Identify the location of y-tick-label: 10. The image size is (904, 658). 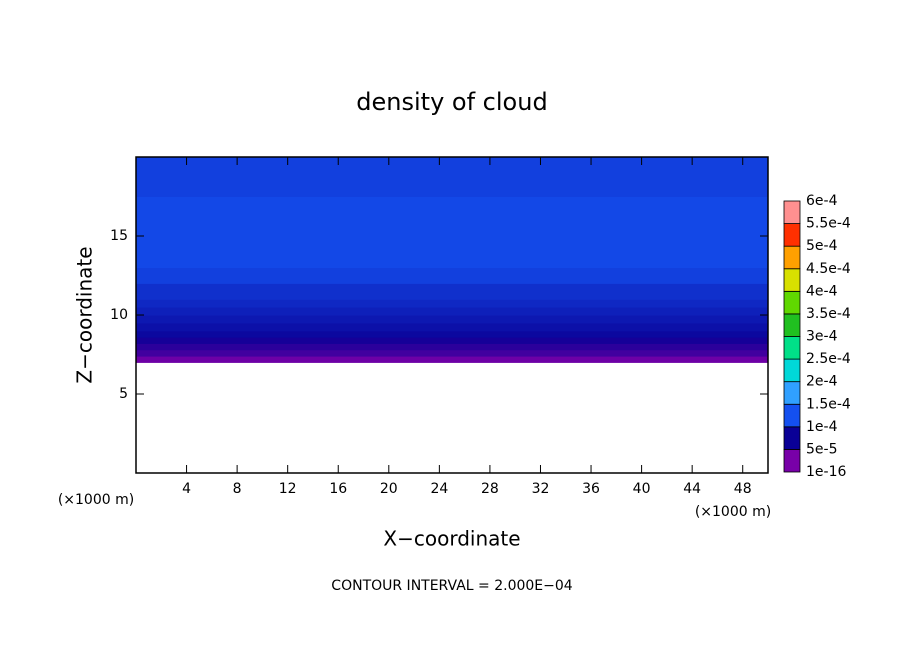
(119, 315).